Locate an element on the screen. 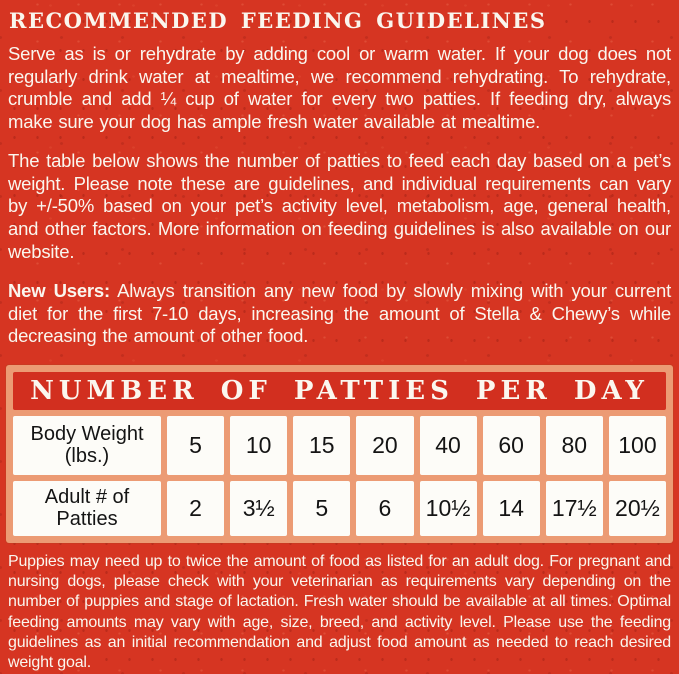 The height and width of the screenshot is (674, 679). adult-patties-row-header: Adult # of Patties is located at coordinates (87, 508).